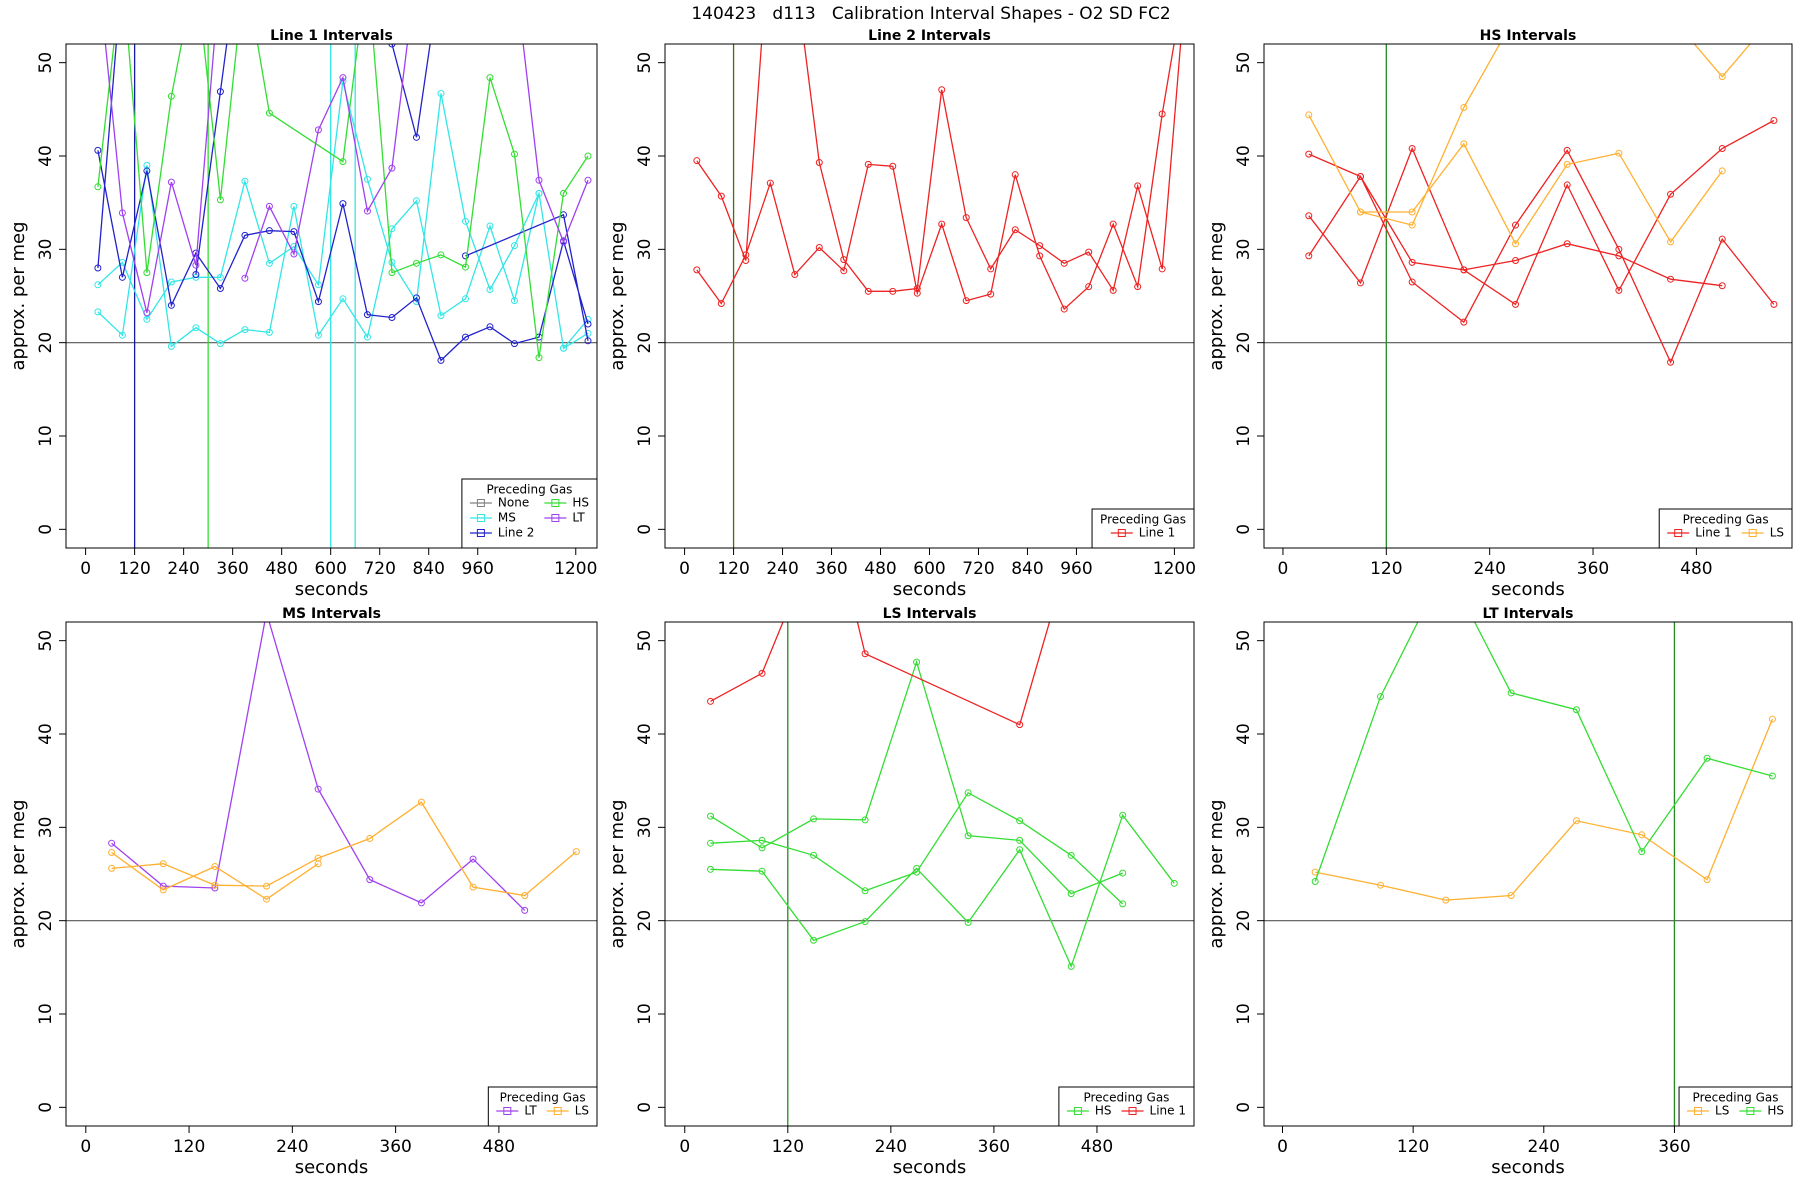 The width and height of the screenshot is (1800, 1200). I want to click on x-tick-label: 240, so click(1489, 569).